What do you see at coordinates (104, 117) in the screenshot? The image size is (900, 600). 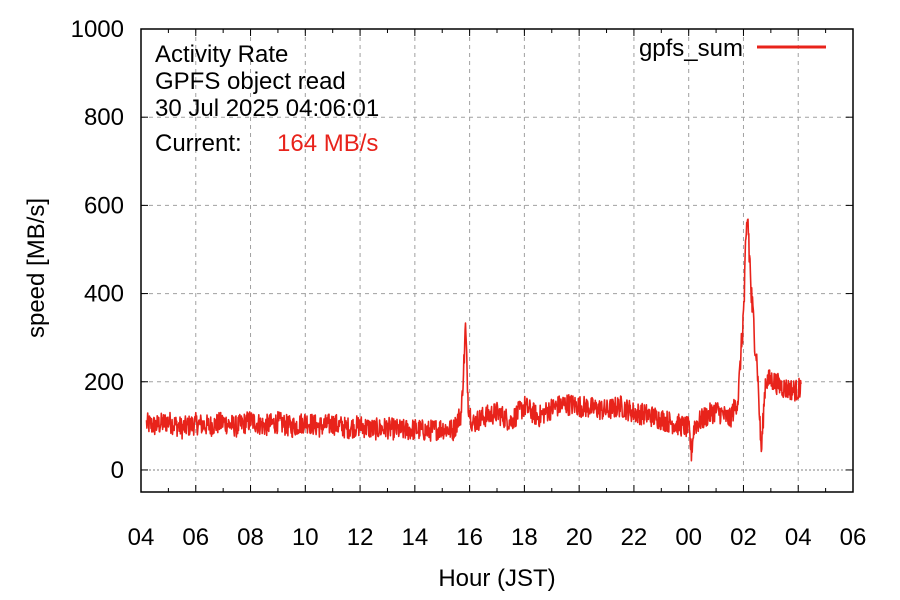 I see `y-tick-label: 800` at bounding box center [104, 117].